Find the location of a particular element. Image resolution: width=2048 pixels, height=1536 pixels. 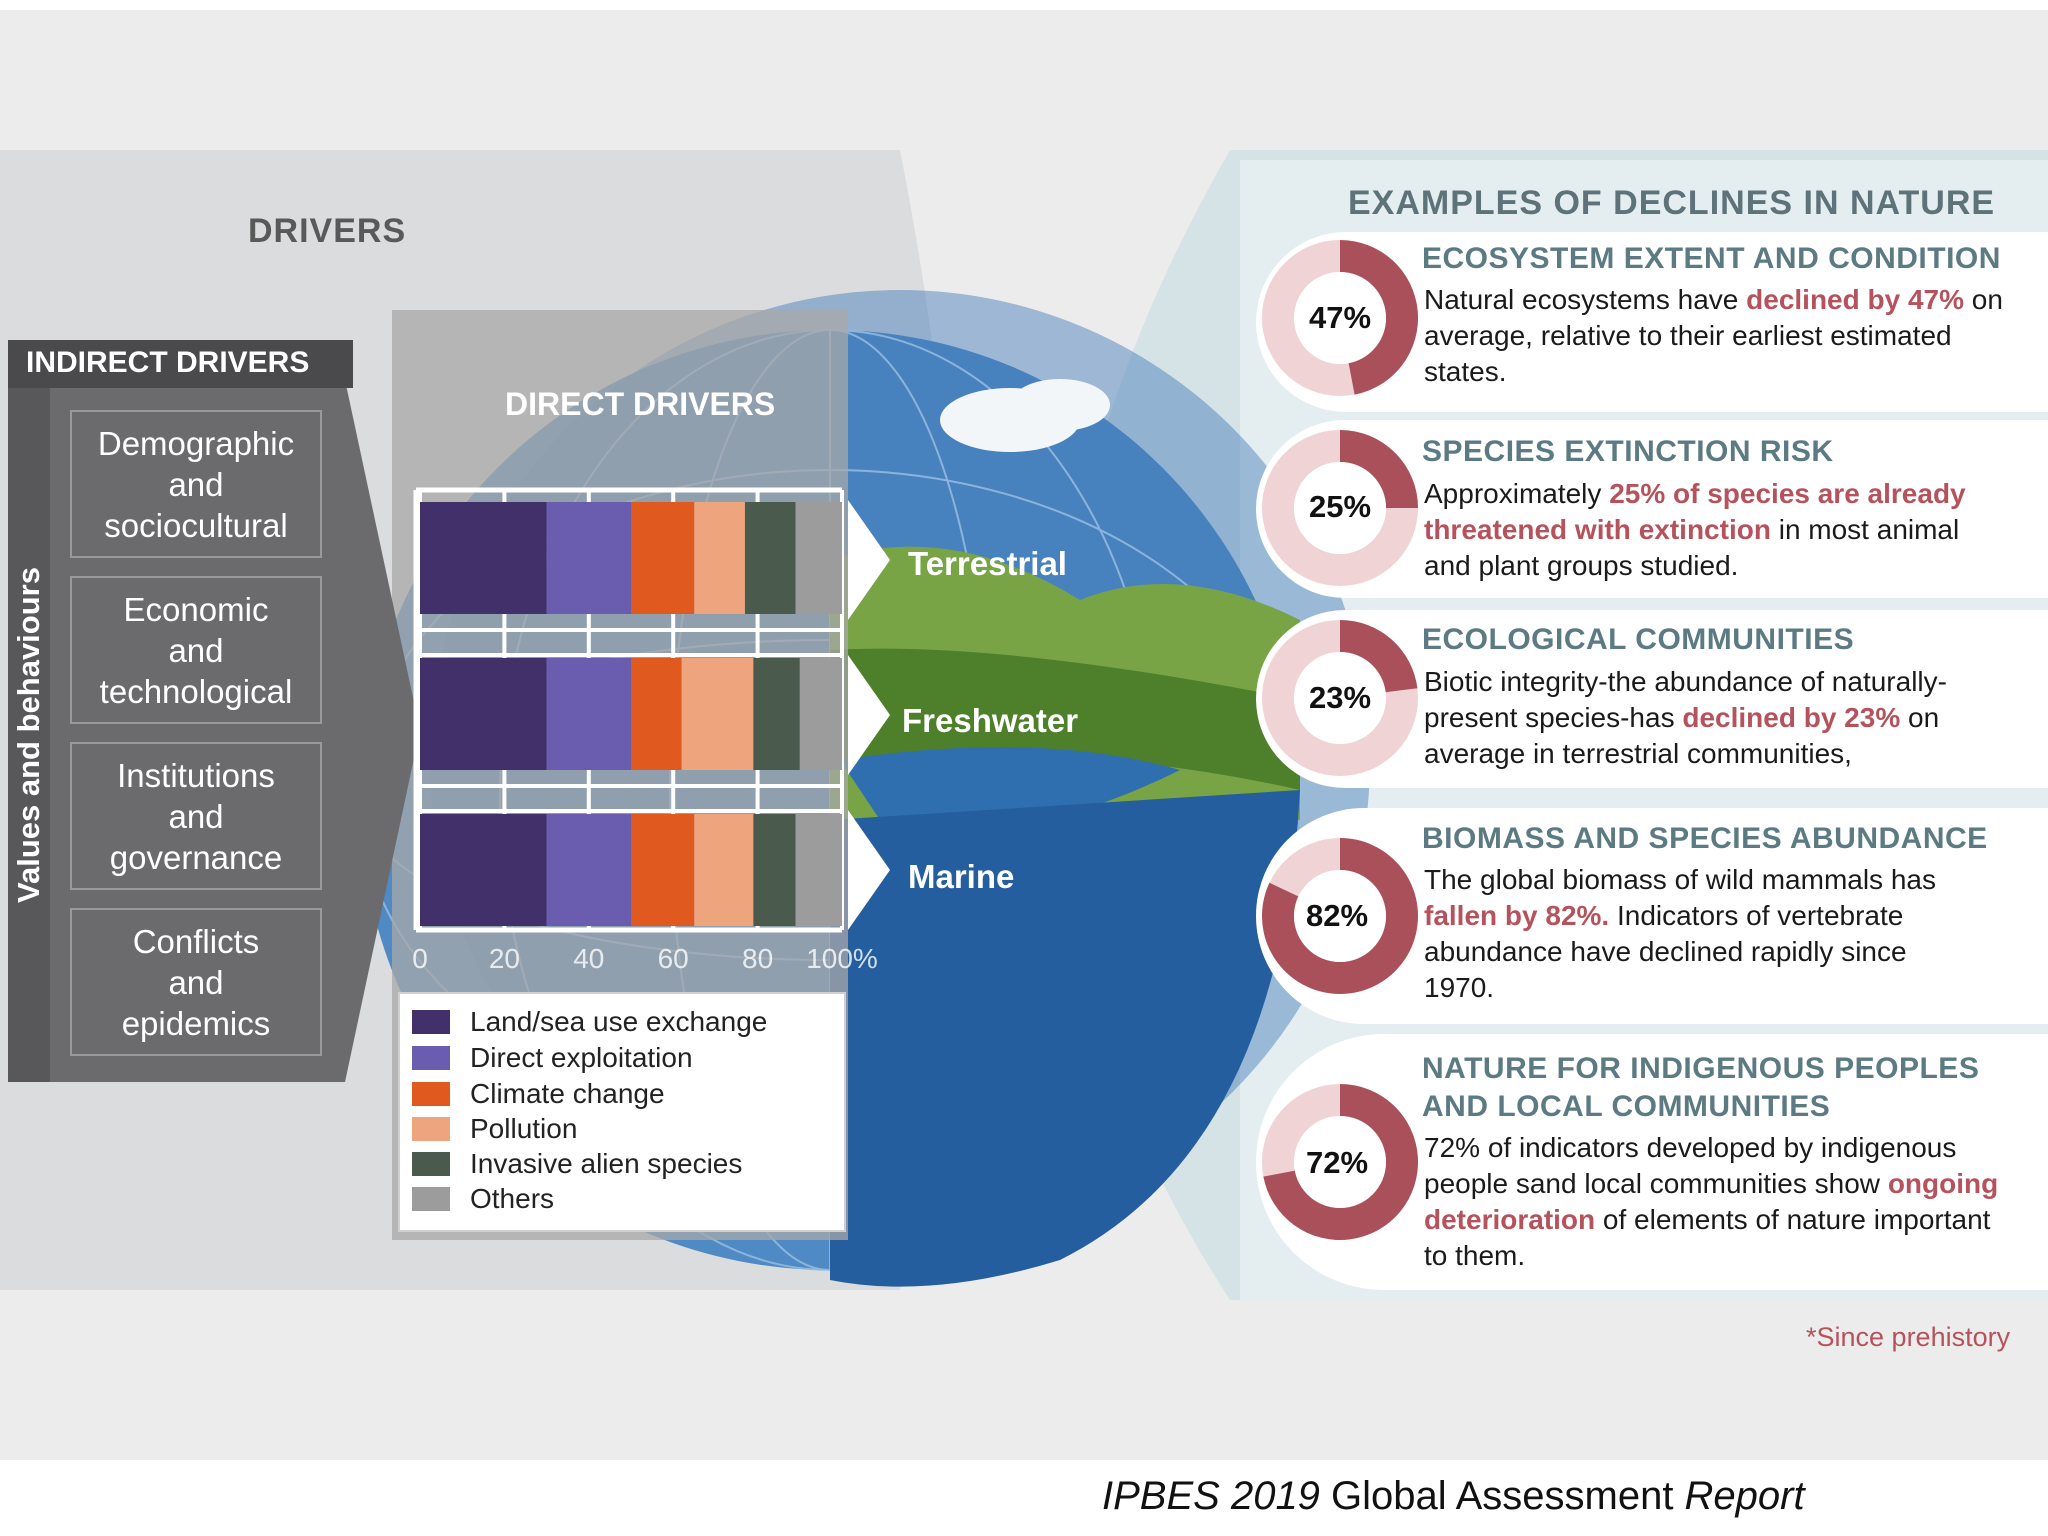

card-title: BIOMASS AND SPECIES ABUNDANCE is located at coordinates (1705, 838).